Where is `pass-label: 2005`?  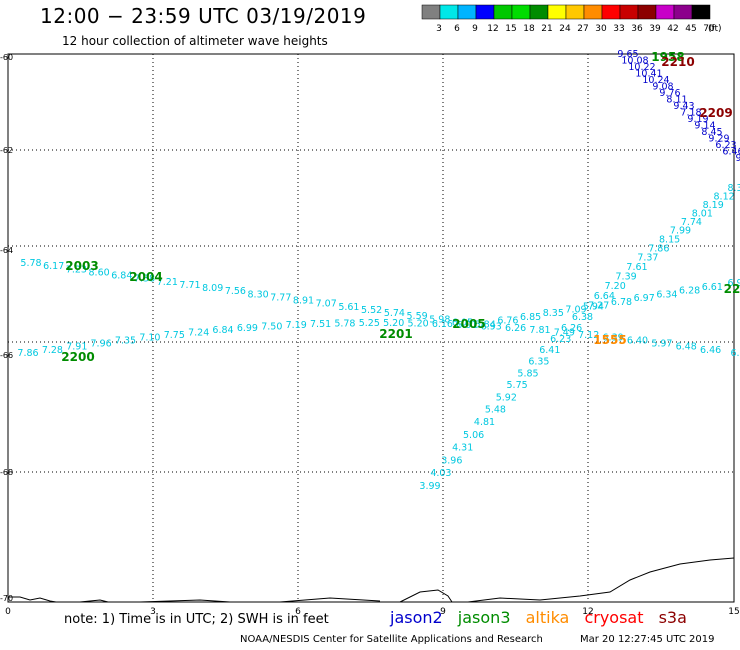 pass-label: 2005 is located at coordinates (468, 324).